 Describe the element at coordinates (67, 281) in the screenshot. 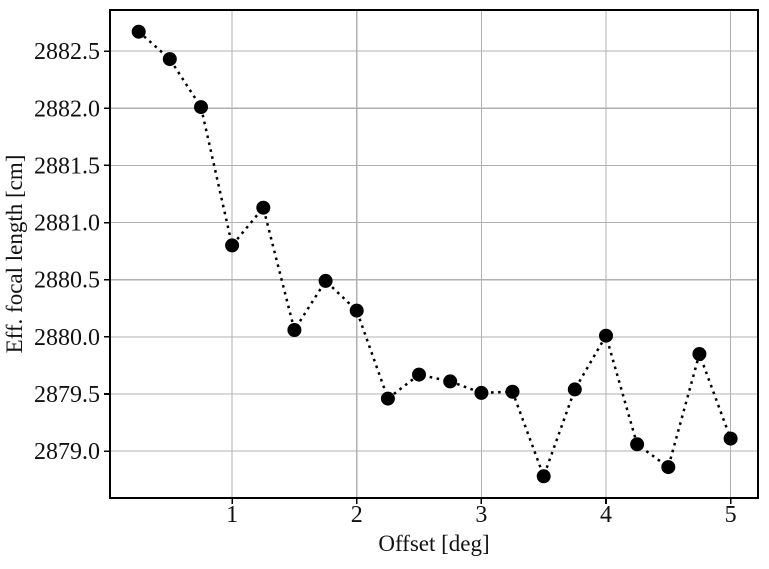

I see `y-tick-label: 2880.5` at that location.